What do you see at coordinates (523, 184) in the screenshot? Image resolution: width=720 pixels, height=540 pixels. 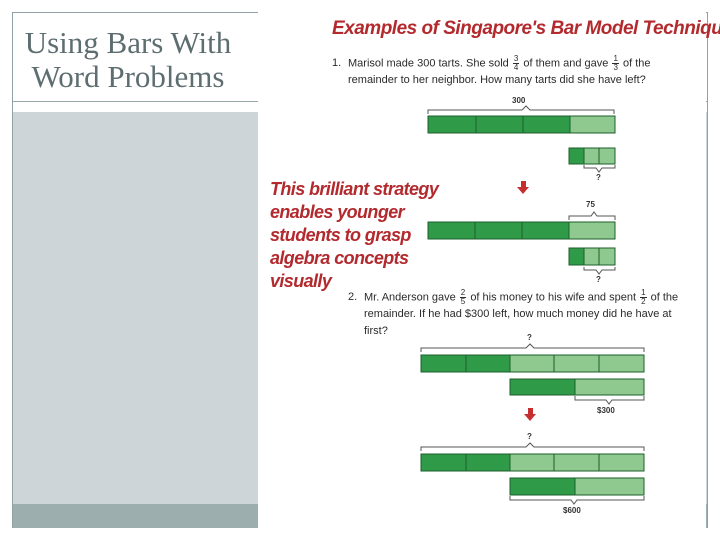 I see `down-arrow-1-stem` at bounding box center [523, 184].